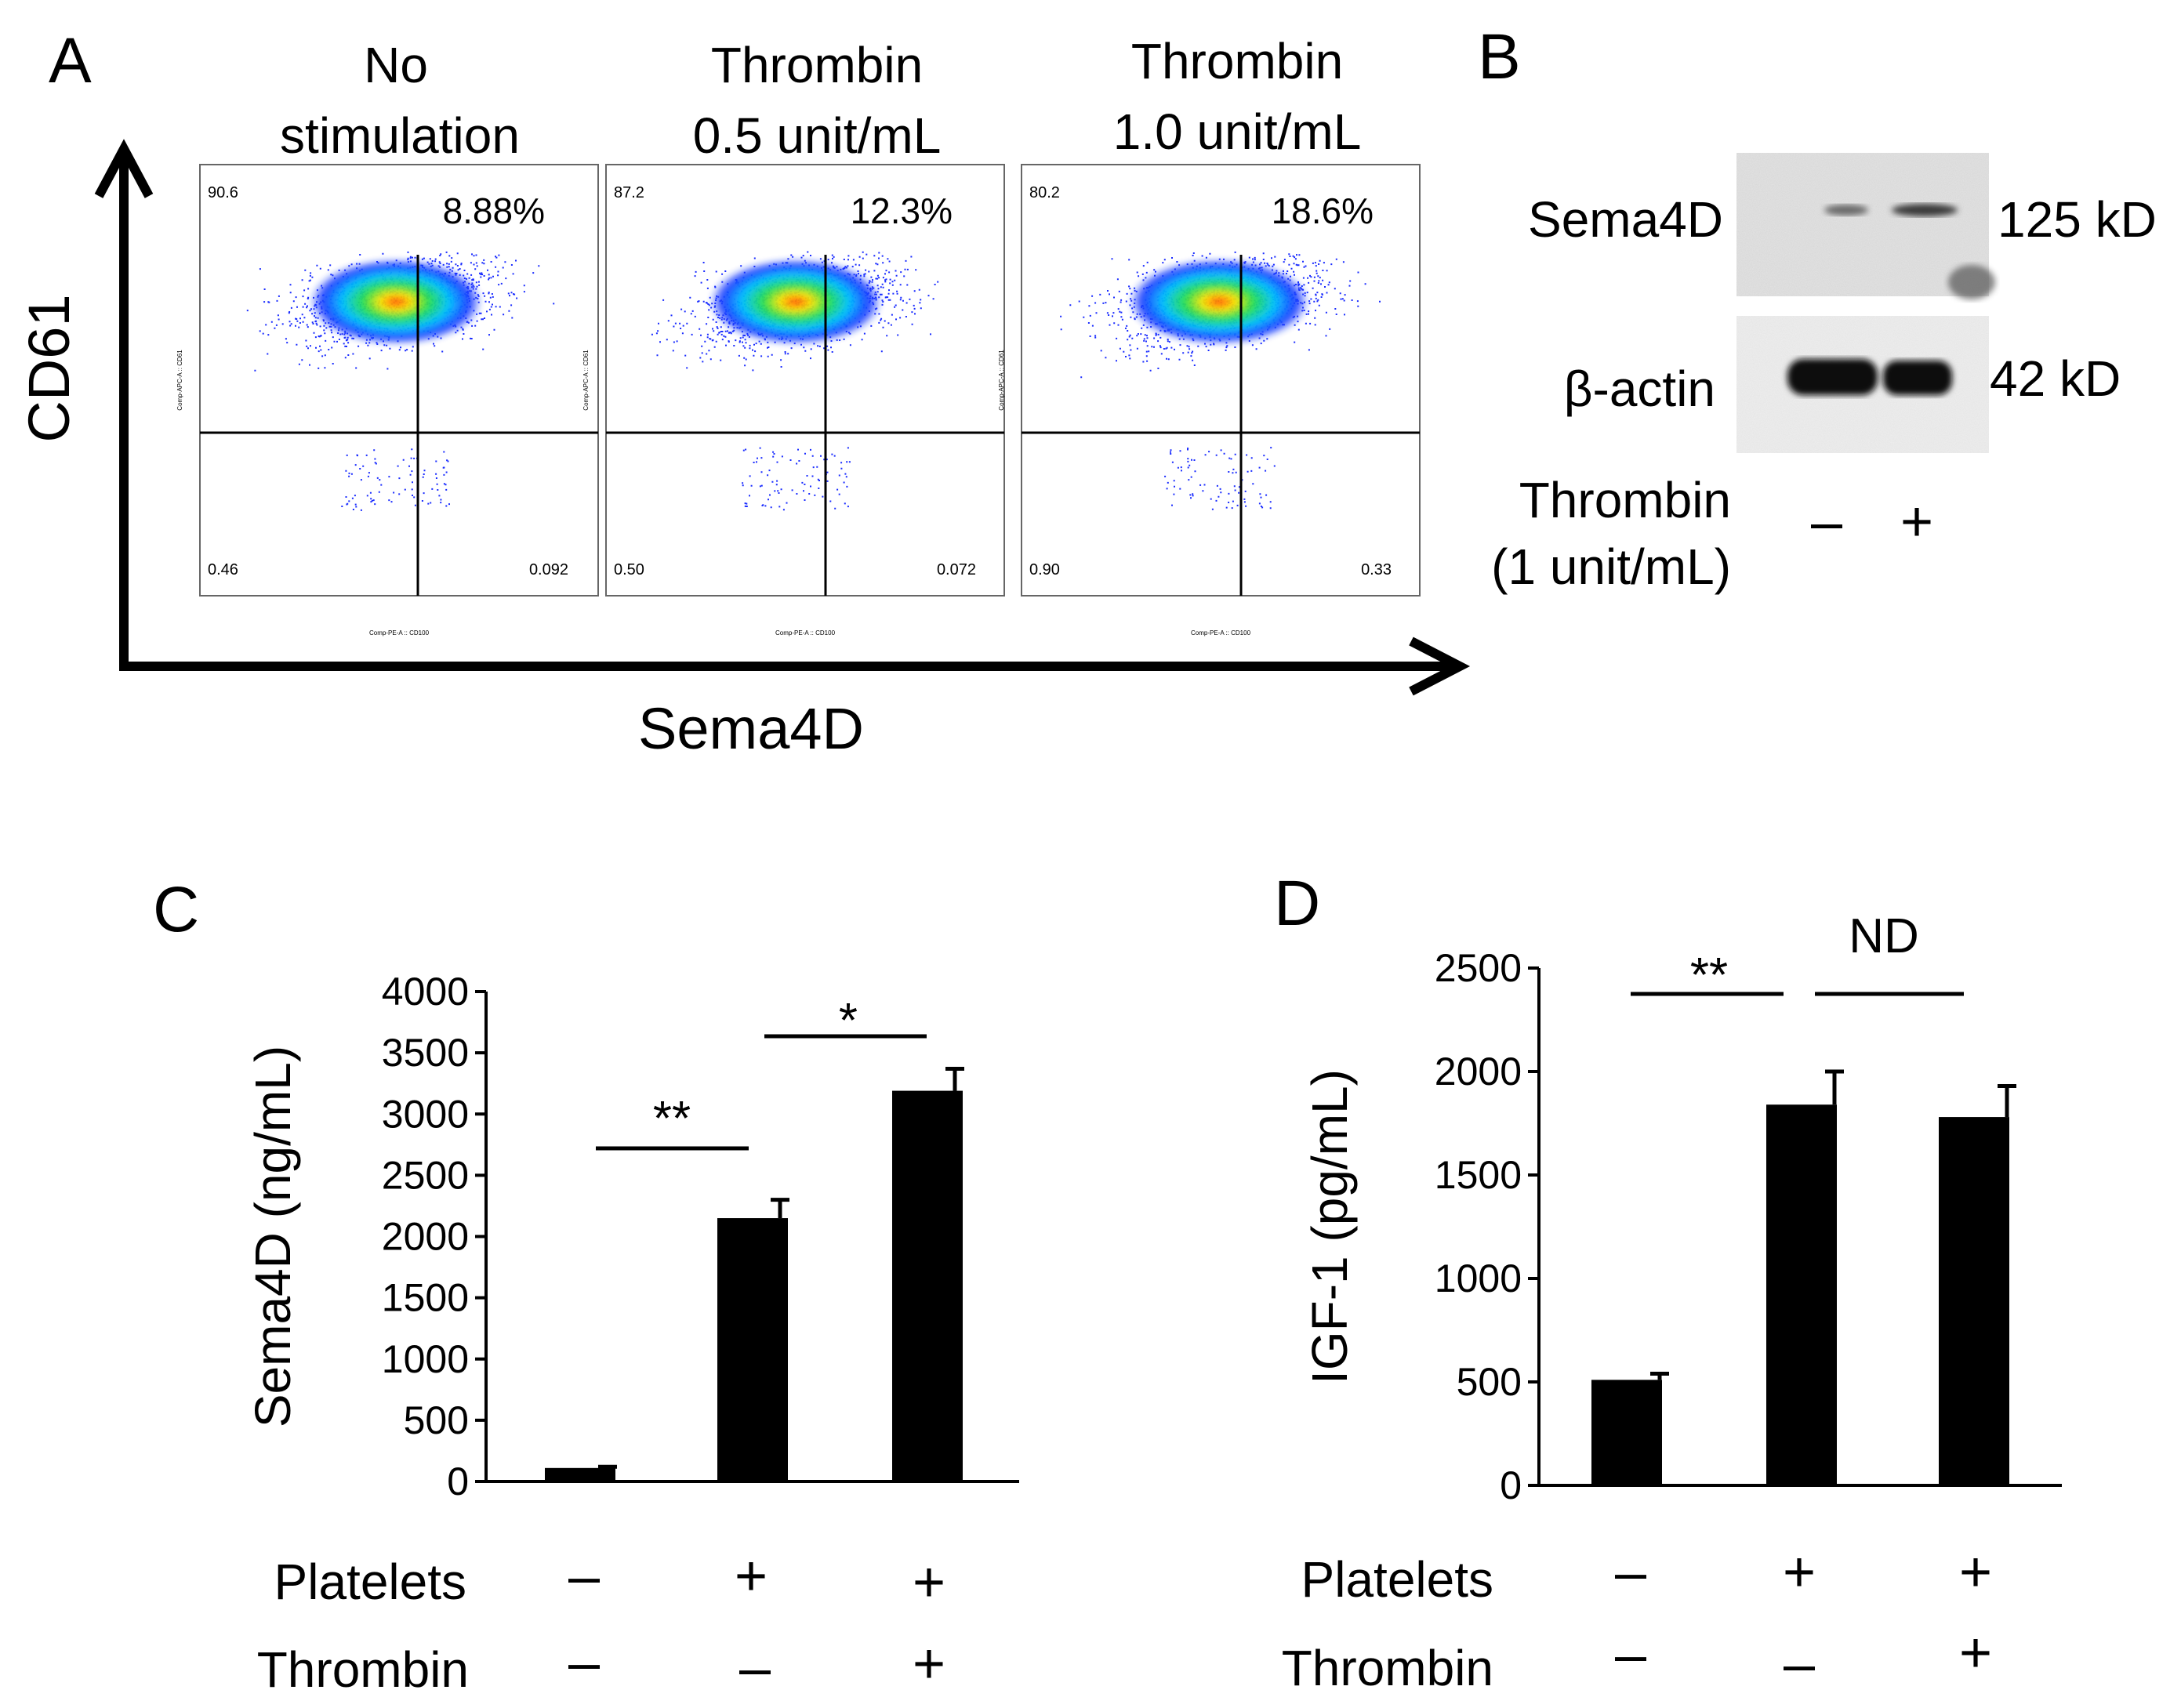 This screenshot has width=2181, height=1708. What do you see at coordinates (1976, 1653) in the screenshot?
I see `chart-d-sign-2-3: +` at bounding box center [1976, 1653].